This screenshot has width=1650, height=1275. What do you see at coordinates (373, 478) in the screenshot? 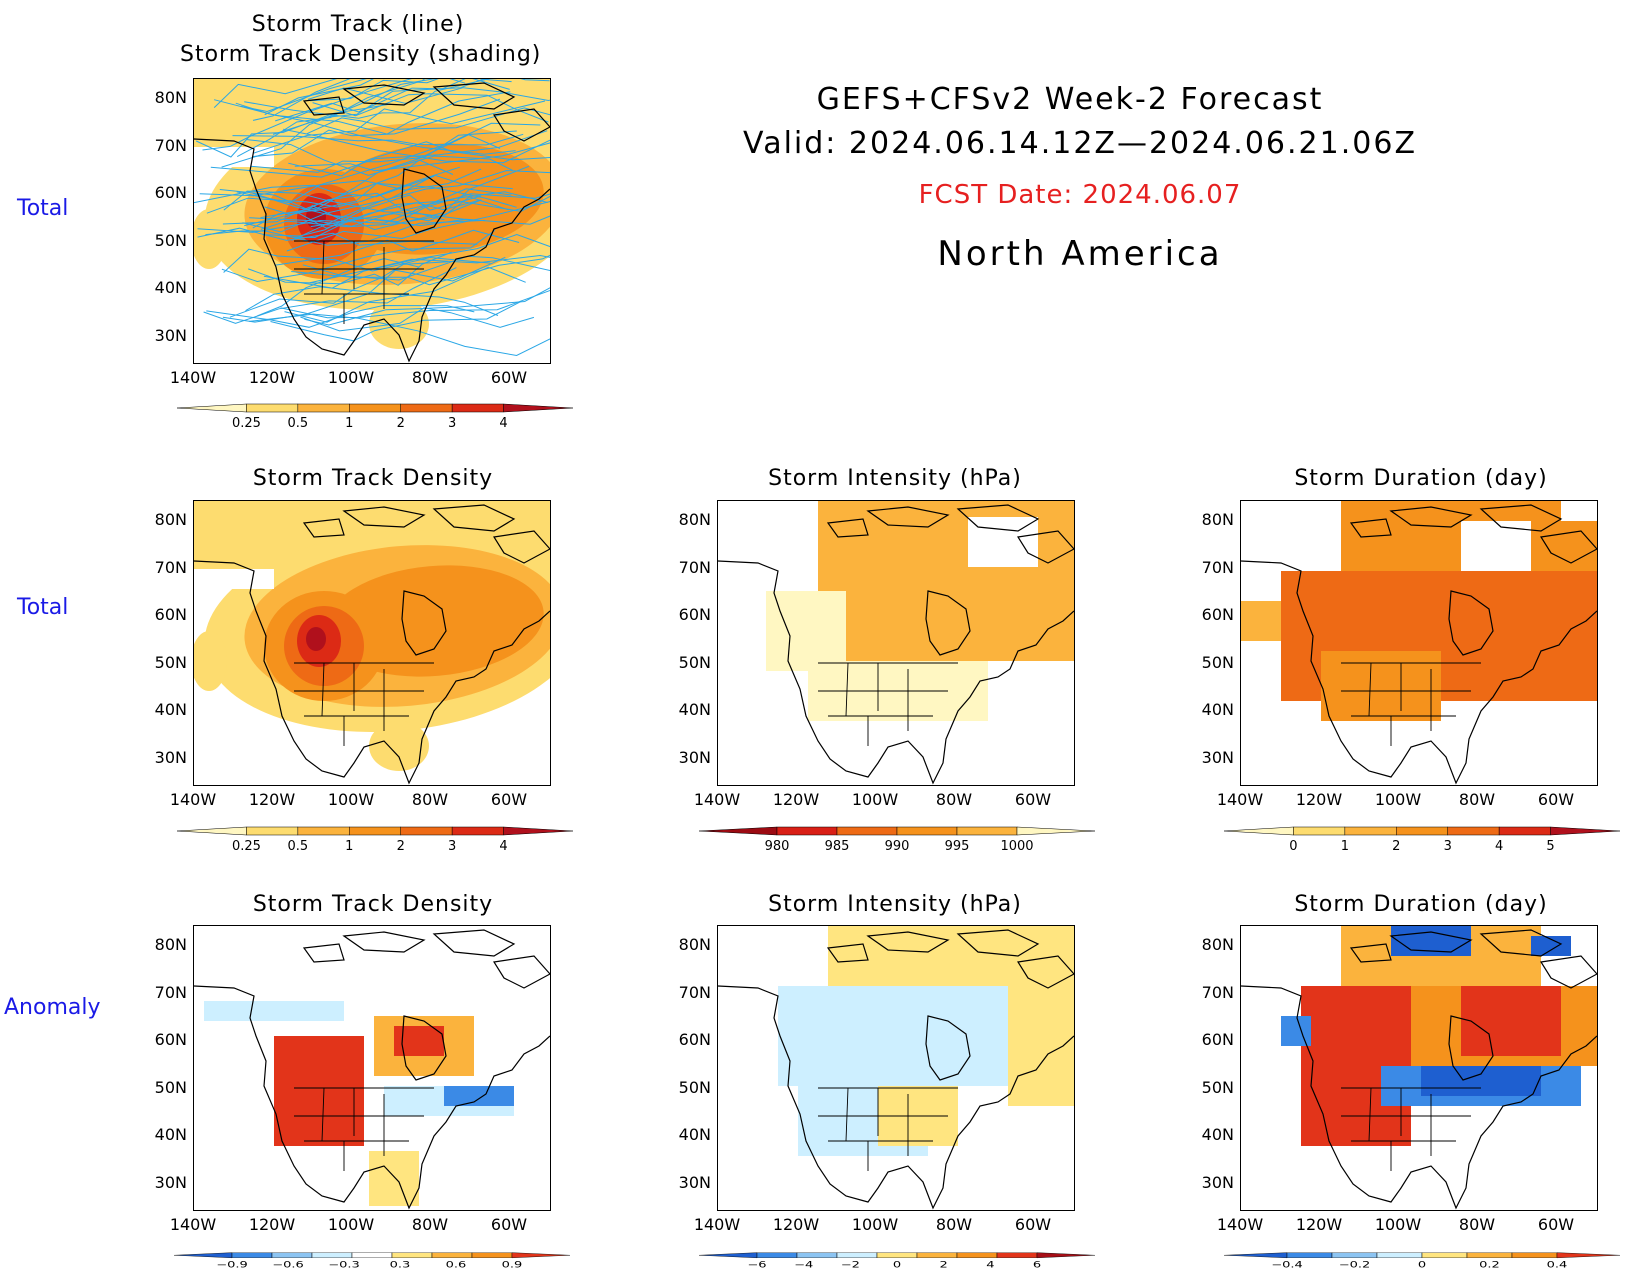
I see `panel-2-title: Storm Track Density` at bounding box center [373, 478].